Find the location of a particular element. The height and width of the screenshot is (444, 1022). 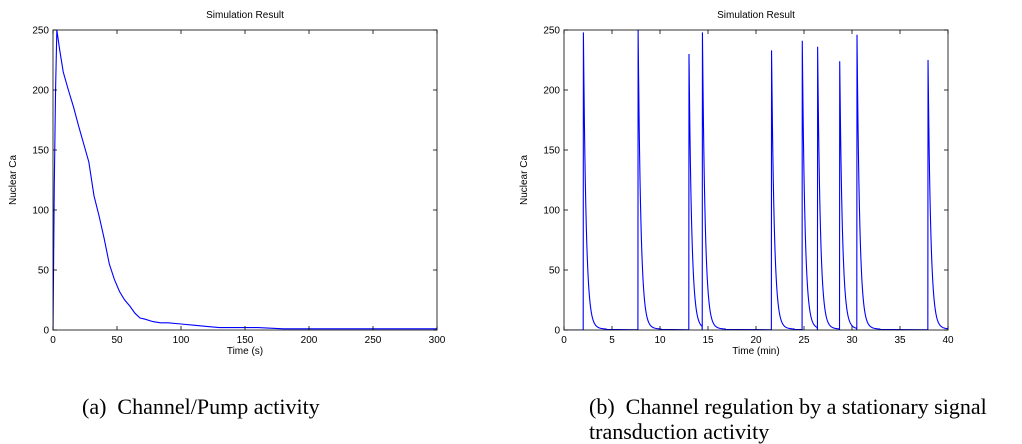

charta-xlabel: Time (s) is located at coordinates (245, 351).